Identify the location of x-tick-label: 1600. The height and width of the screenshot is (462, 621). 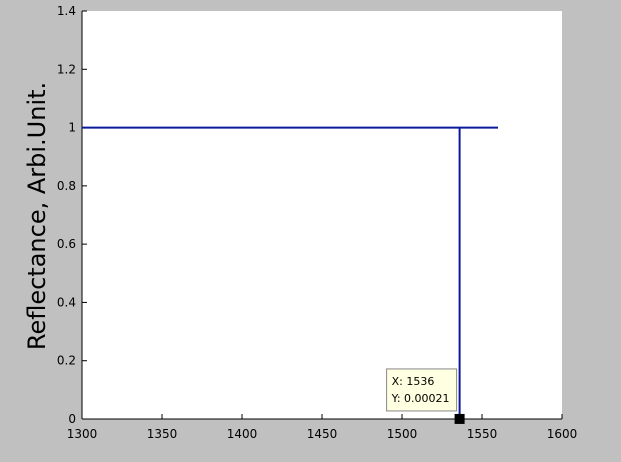
(562, 434).